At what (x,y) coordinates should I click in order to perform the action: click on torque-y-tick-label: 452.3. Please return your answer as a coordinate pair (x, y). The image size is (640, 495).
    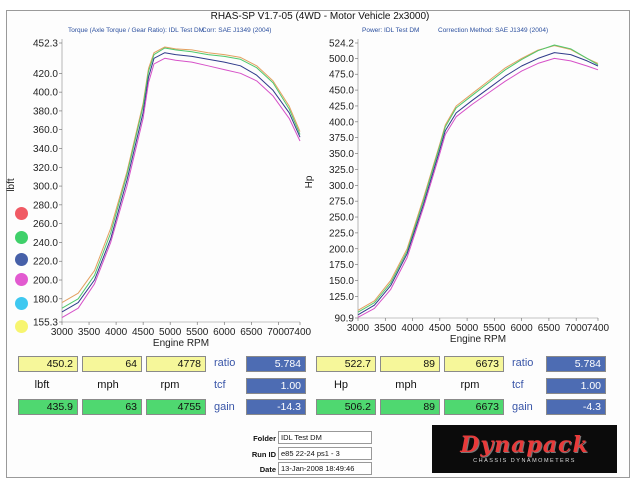
    Looking at the image, I should click on (45, 44).